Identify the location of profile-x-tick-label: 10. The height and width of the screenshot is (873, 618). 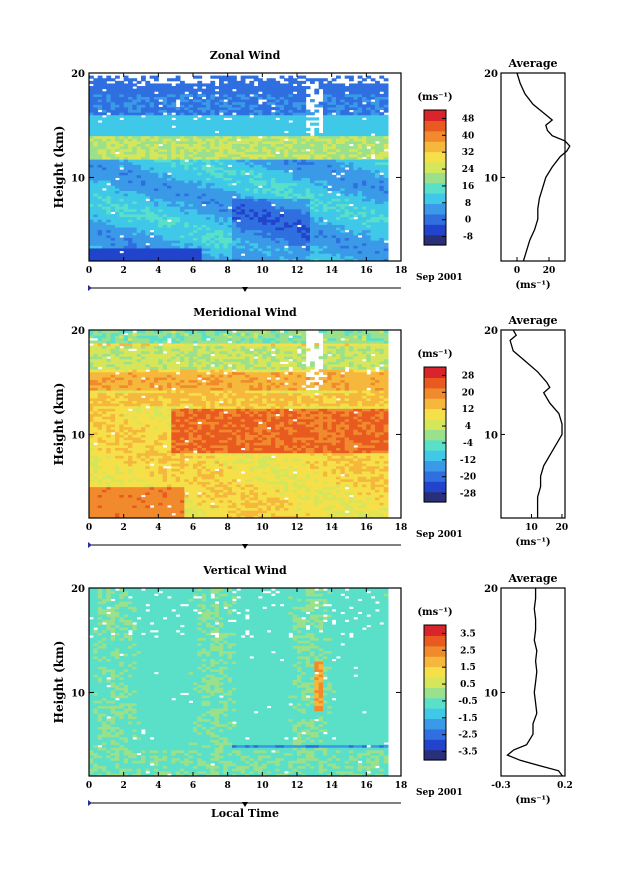
(531, 528).